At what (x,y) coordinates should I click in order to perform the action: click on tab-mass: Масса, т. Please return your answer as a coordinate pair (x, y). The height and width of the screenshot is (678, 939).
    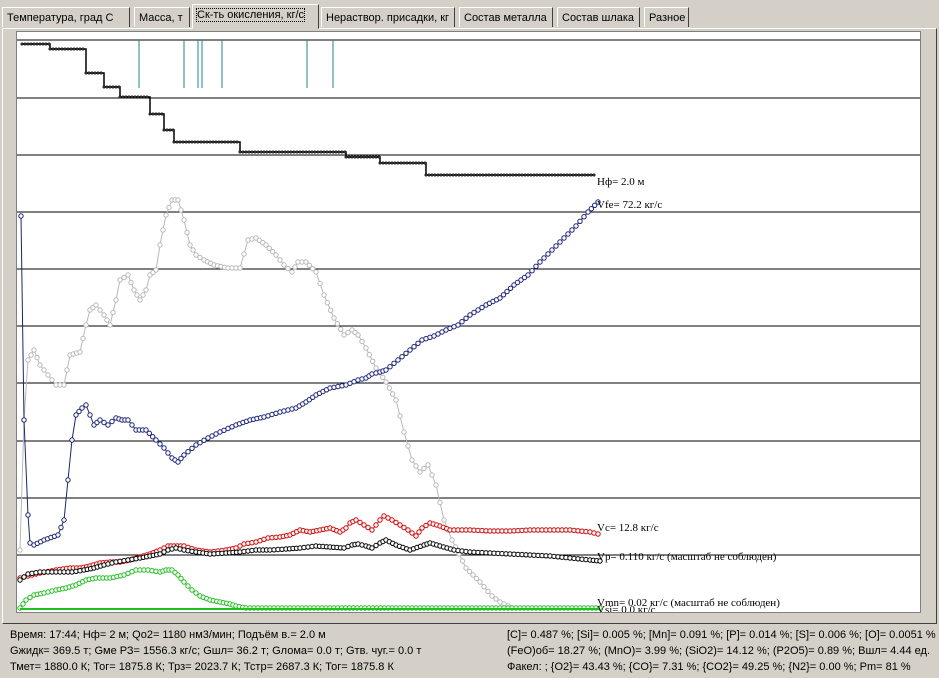
    Looking at the image, I should click on (162, 17).